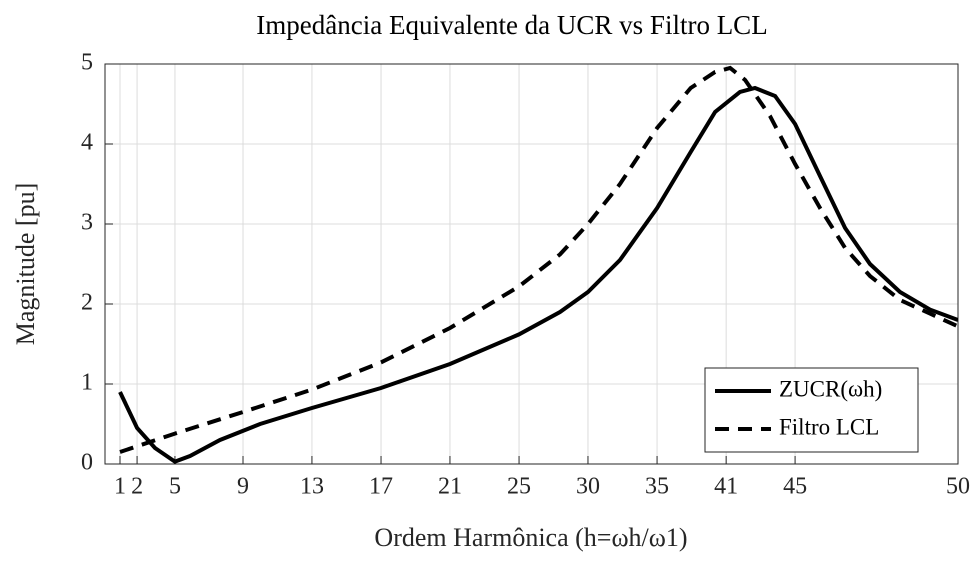  Describe the element at coordinates (381, 487) in the screenshot. I see `x-tick-label: 17` at that location.